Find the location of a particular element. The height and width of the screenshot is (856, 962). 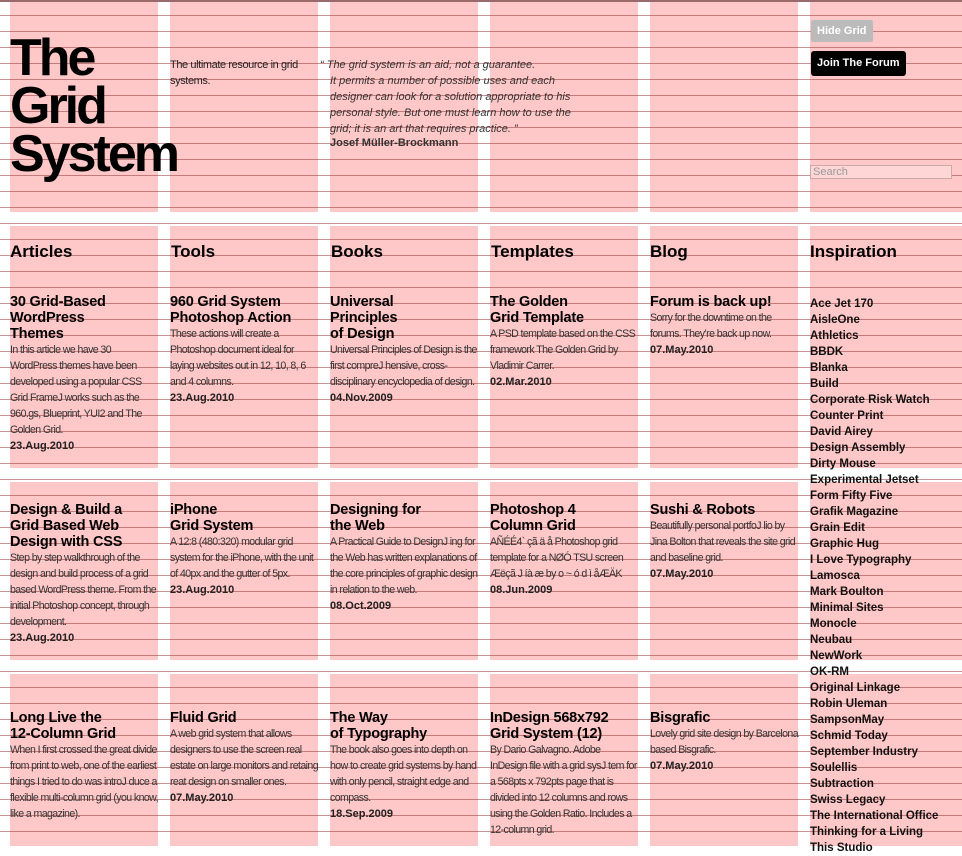

title-line: Sushi & Robots is located at coordinates (703, 510).